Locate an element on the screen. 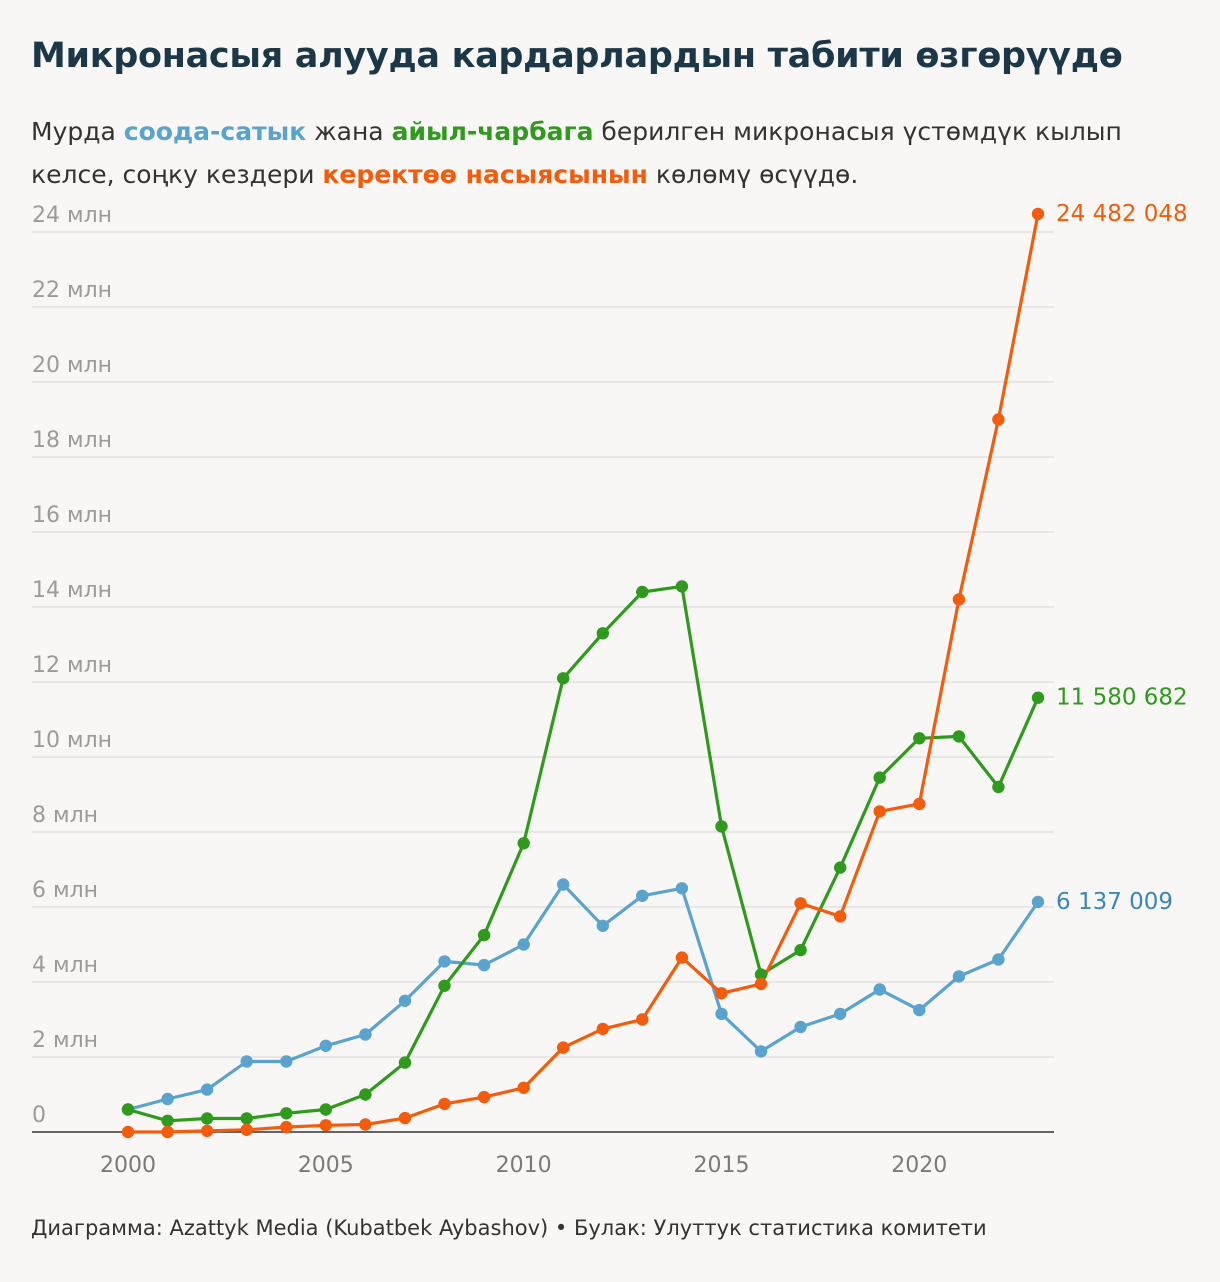 Image resolution: width=1220 pixels, height=1282 pixels. x-tick-label: 2015 is located at coordinates (721, 1165).